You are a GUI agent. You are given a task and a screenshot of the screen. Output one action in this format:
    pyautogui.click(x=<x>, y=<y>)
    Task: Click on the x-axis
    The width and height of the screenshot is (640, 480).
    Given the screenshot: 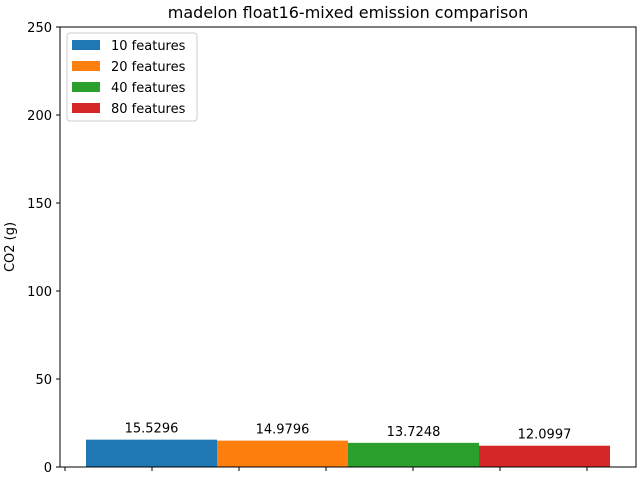 What is the action you would take?
    pyautogui.click(x=326, y=469)
    